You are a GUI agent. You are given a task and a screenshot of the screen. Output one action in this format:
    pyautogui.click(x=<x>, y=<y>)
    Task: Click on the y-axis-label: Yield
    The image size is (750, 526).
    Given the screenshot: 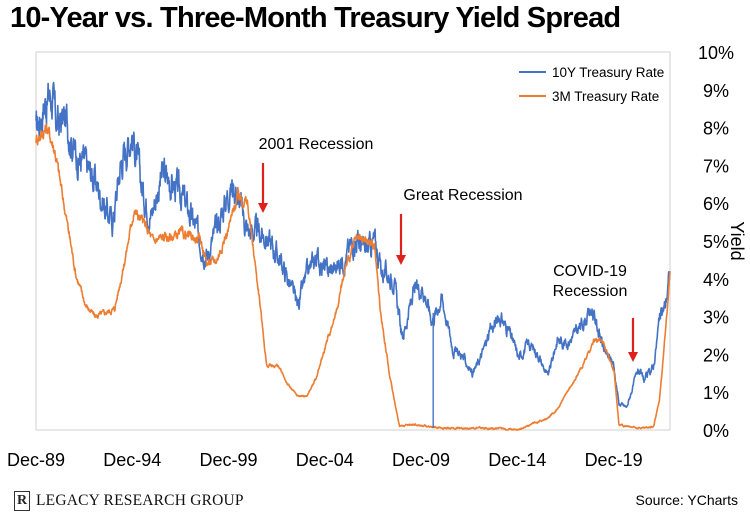 What is the action you would take?
    pyautogui.click(x=737, y=240)
    